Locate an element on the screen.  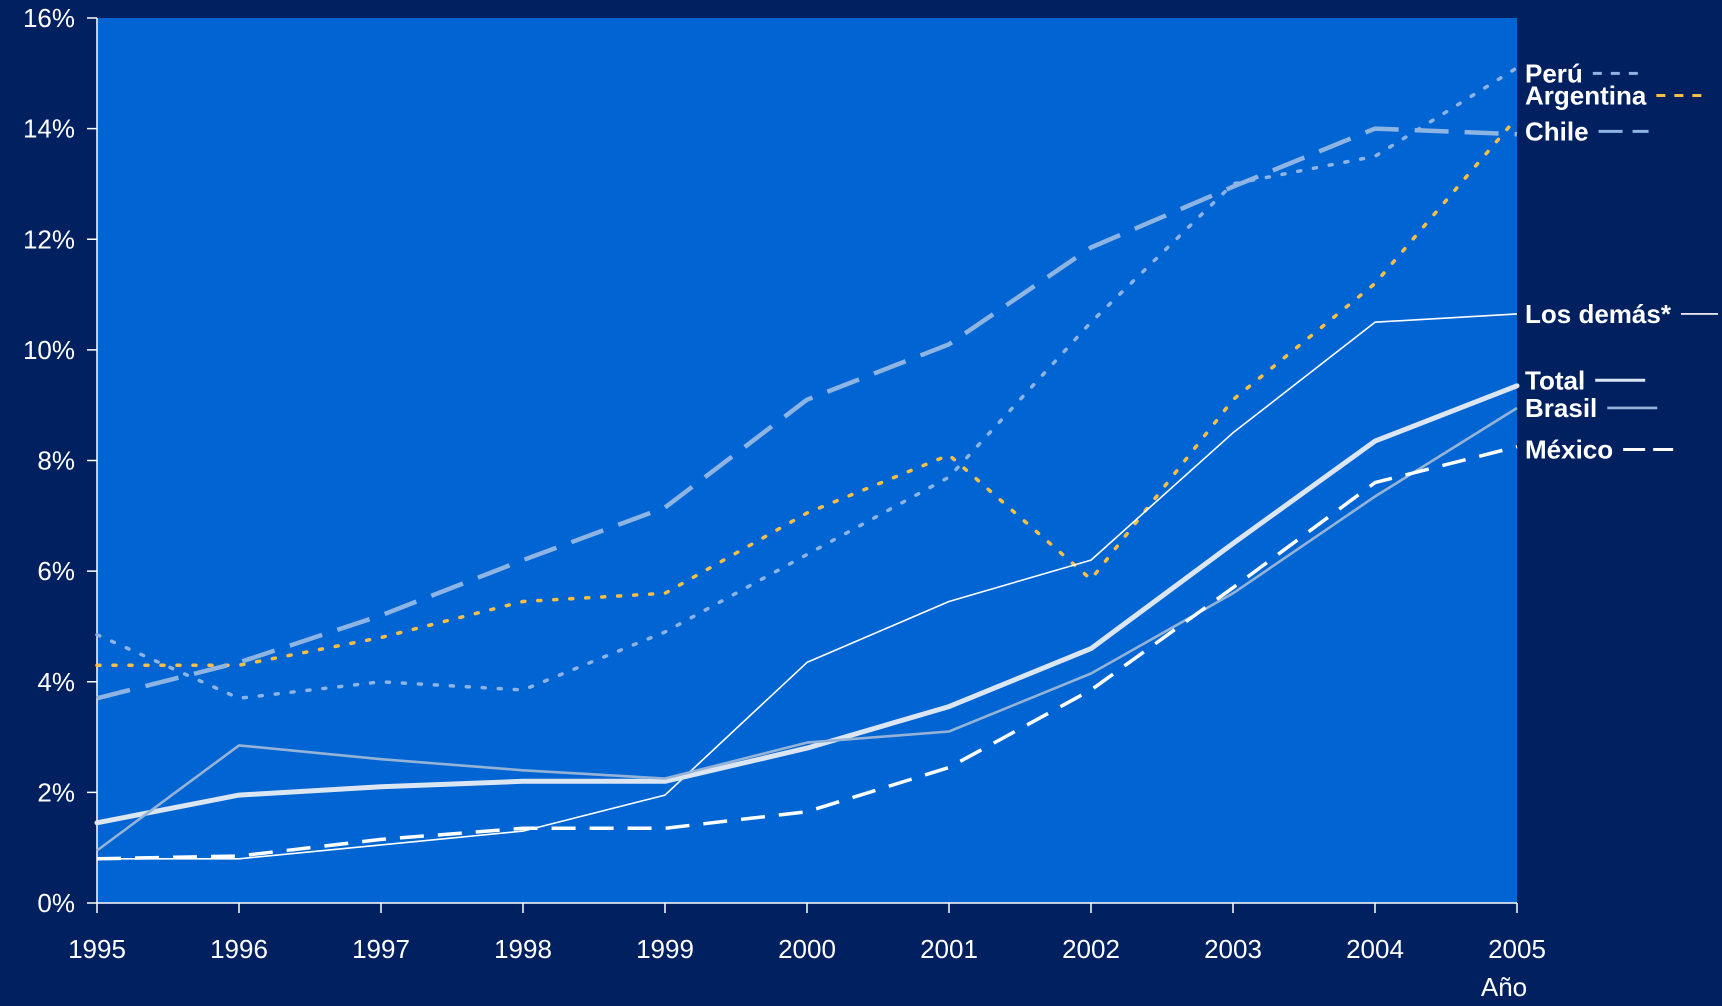
x-tick-label: 1999 is located at coordinates (665, 949).